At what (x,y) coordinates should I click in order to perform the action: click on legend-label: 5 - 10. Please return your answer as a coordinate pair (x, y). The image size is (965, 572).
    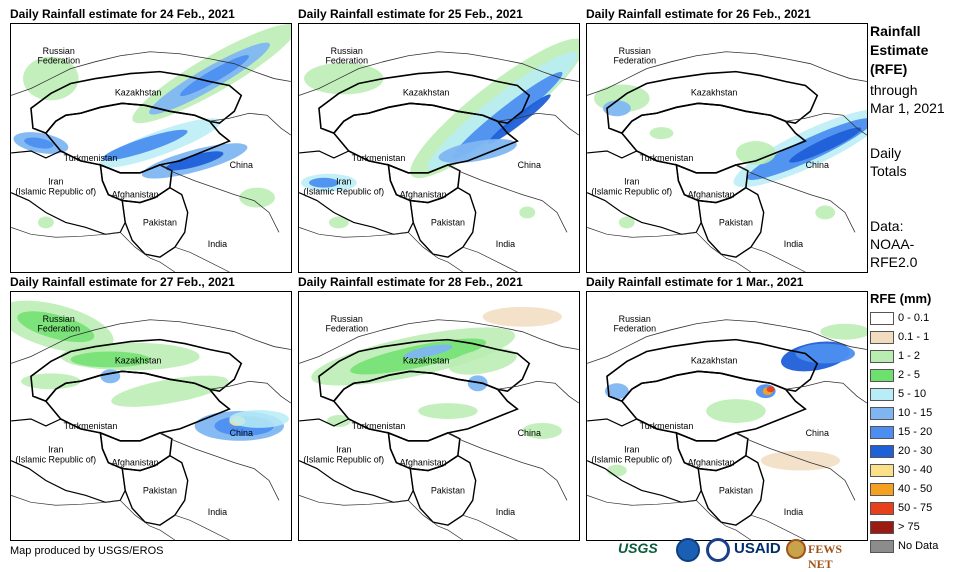
    Looking at the image, I should click on (912, 394).